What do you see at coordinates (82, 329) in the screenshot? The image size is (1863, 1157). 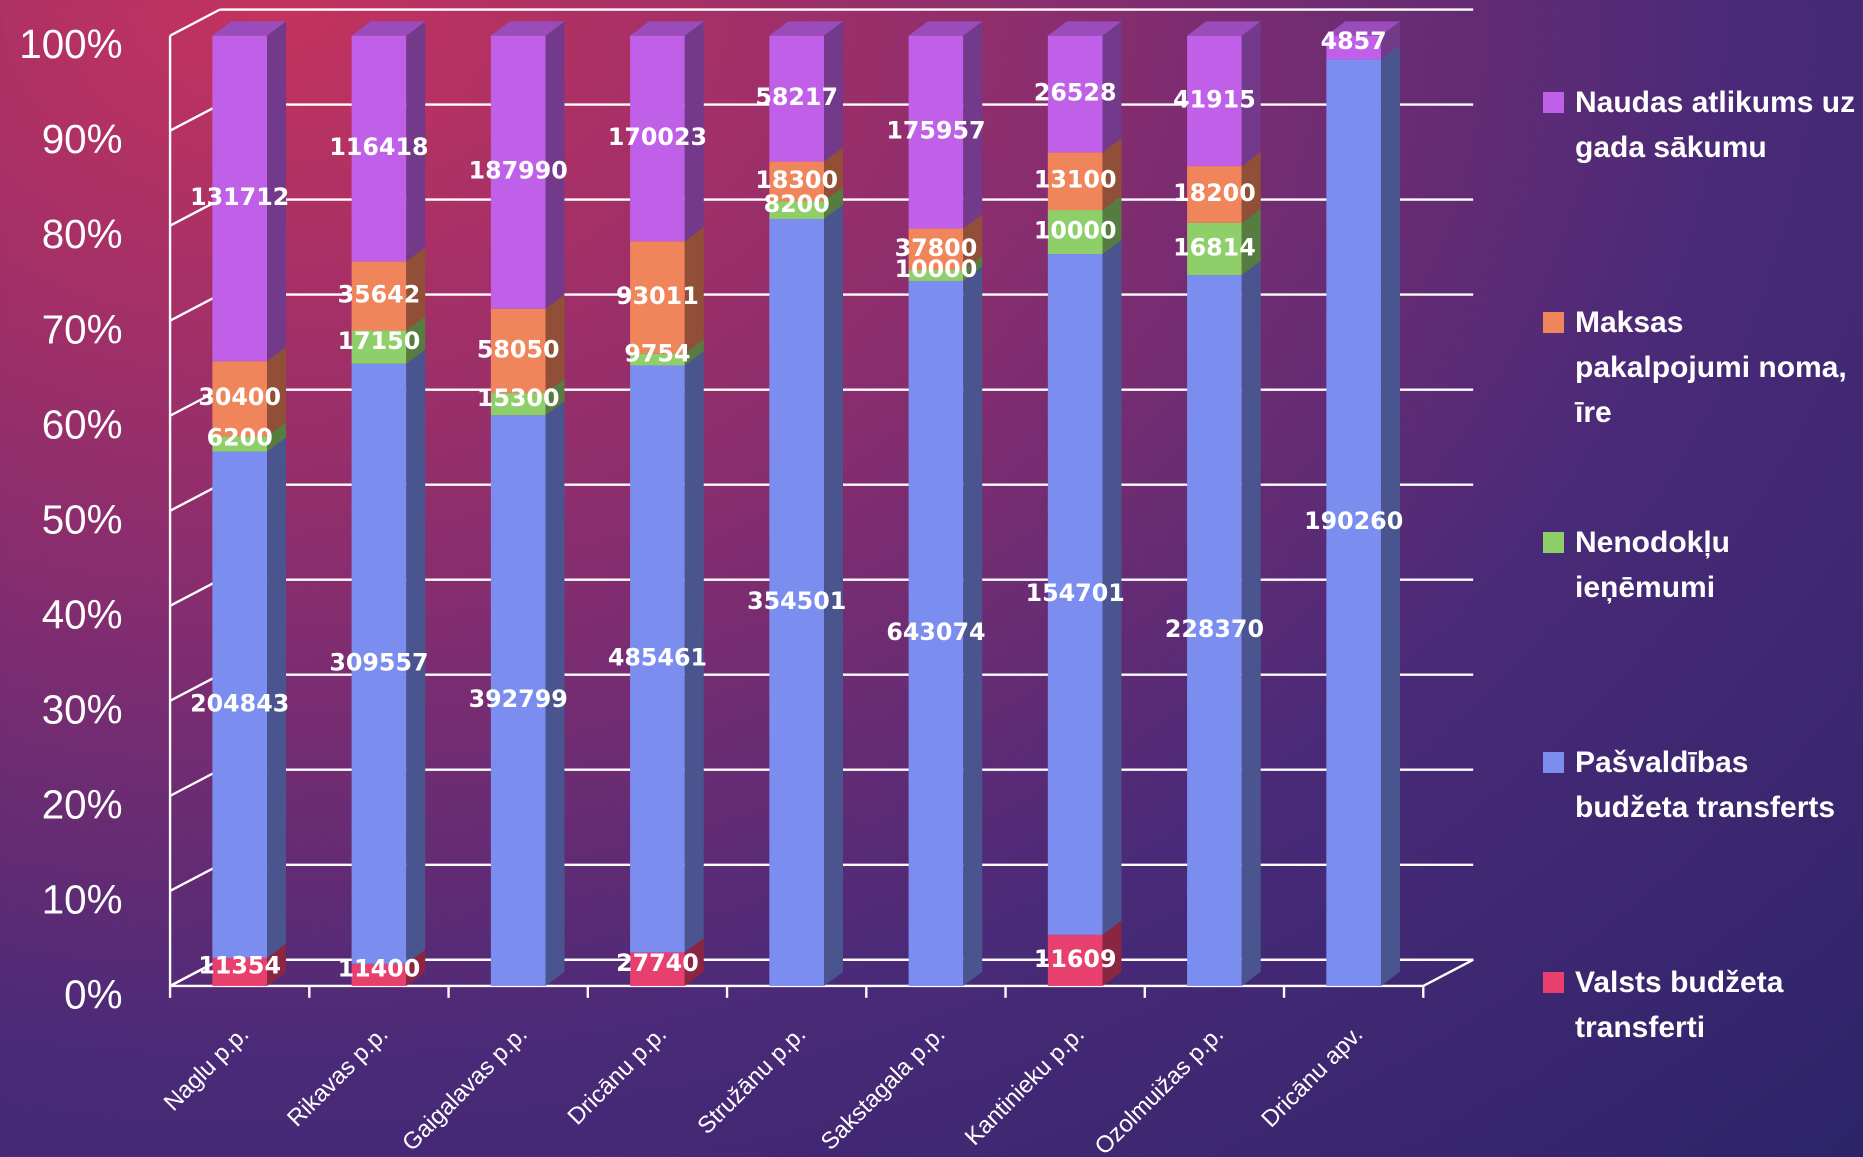 I see `y-tick-label: 70%` at bounding box center [82, 329].